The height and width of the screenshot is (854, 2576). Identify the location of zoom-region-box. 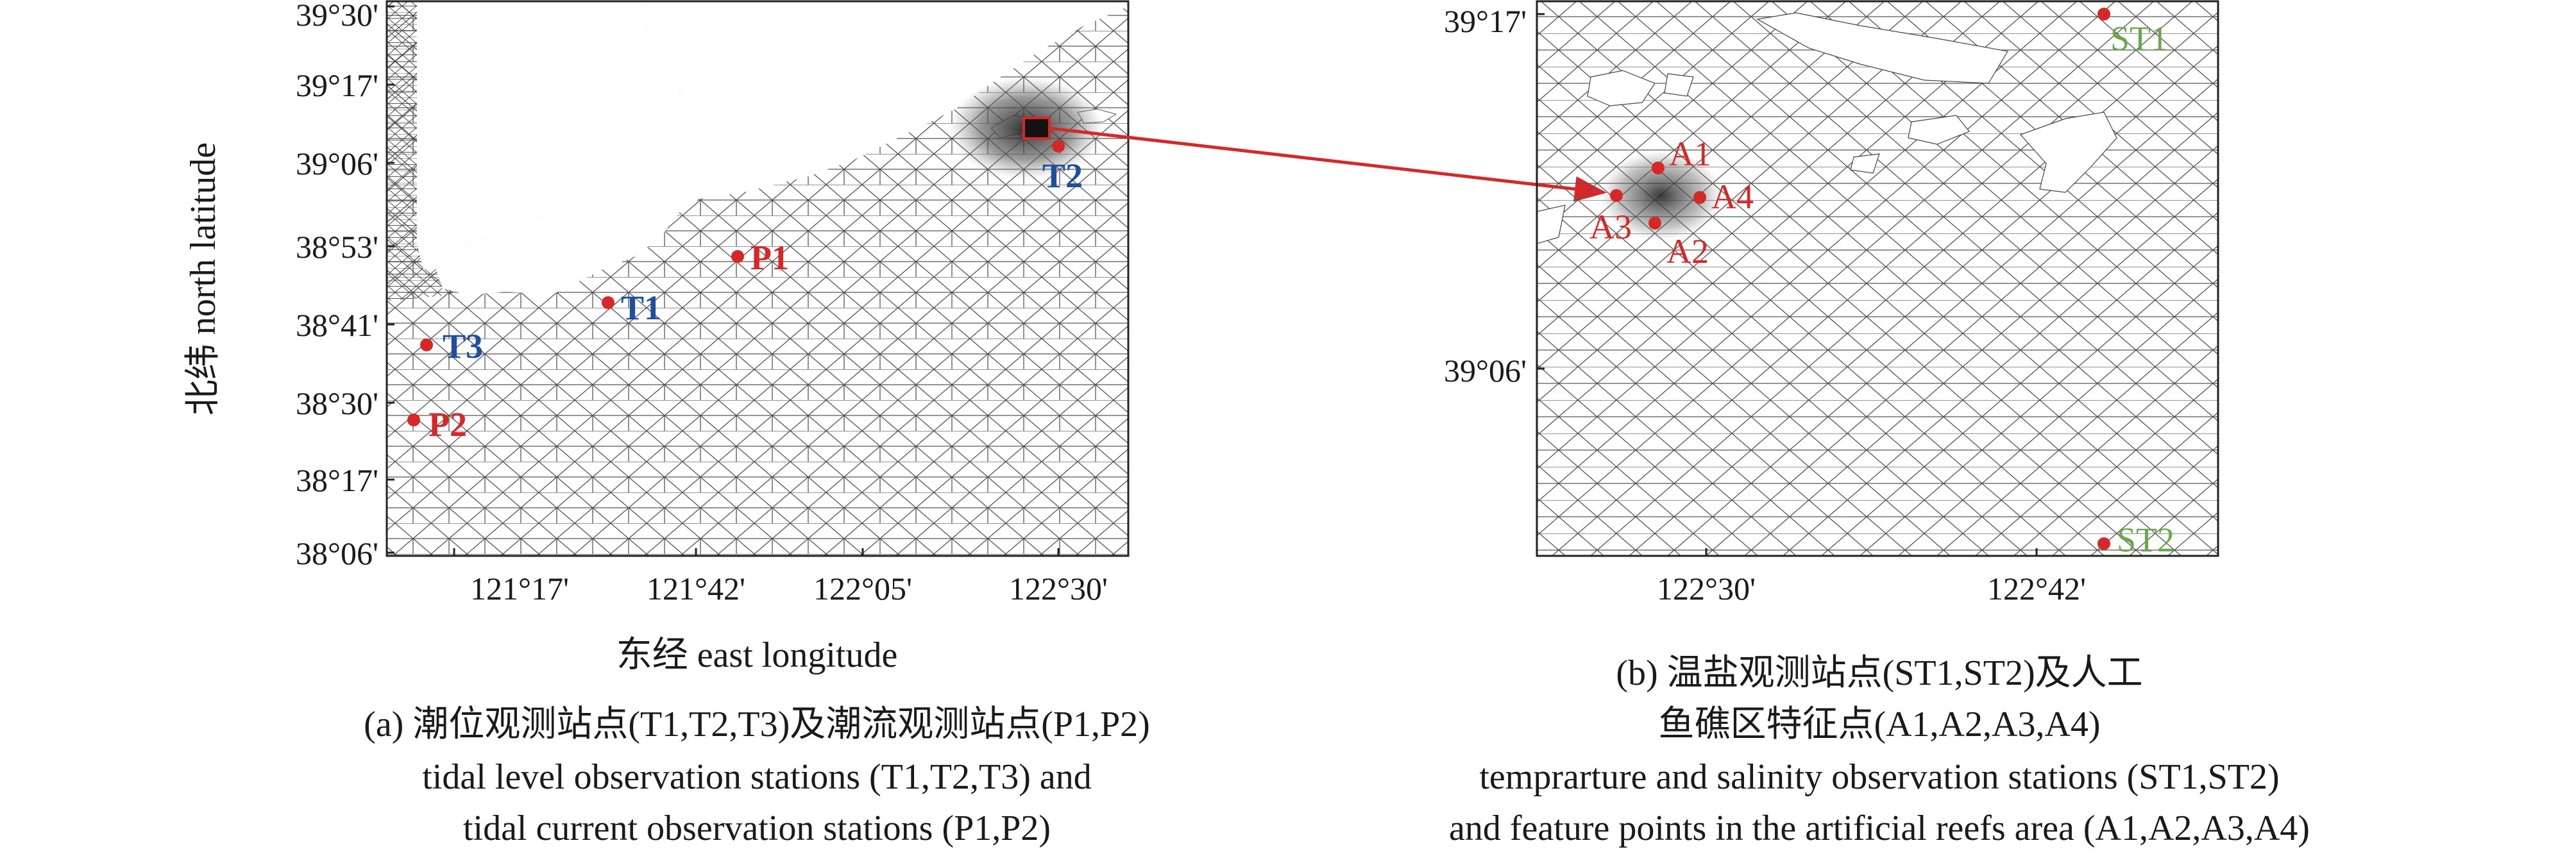
(1036, 128).